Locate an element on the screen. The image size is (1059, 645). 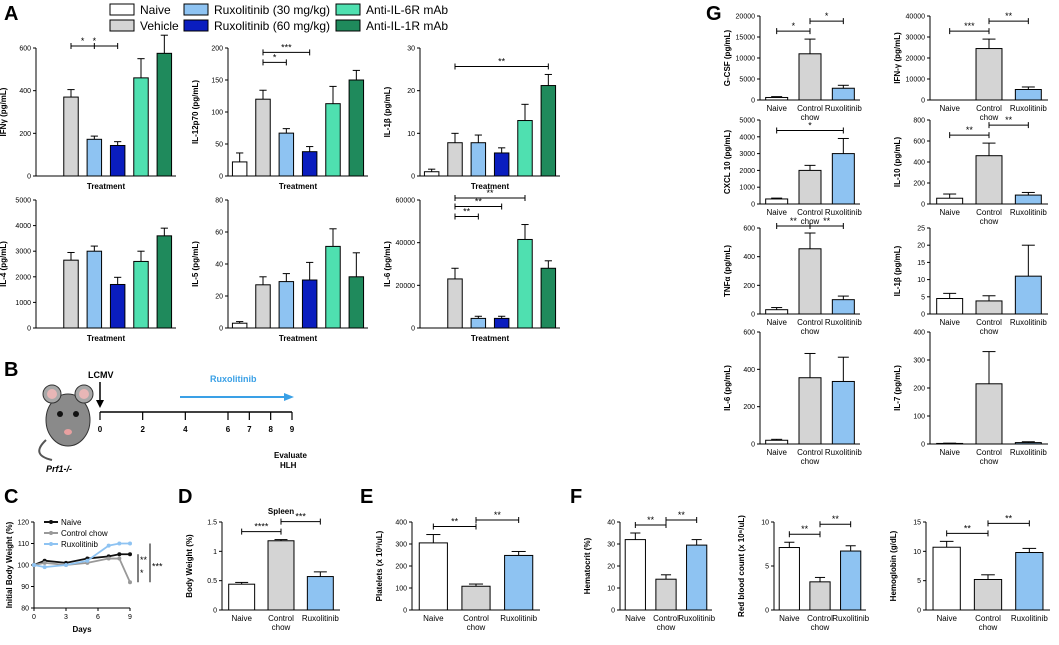
y-axis-label: IFNγ (pg/mL) is located at coordinates (4, 111).